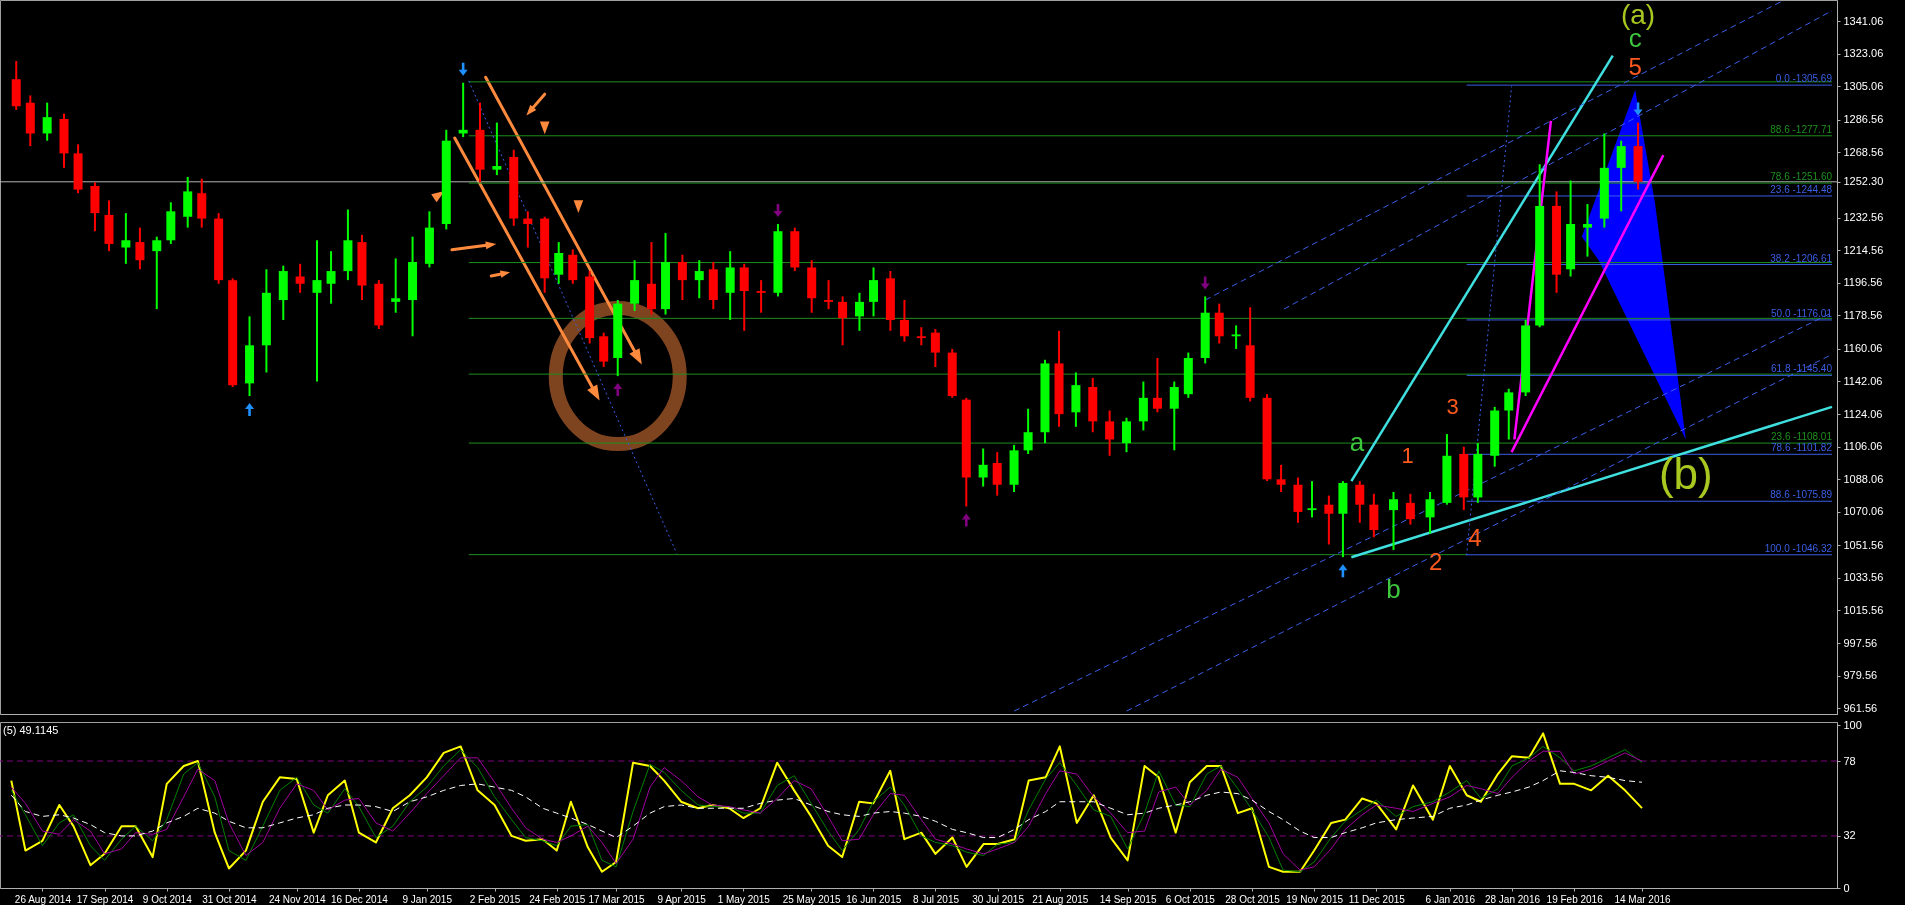 The width and height of the screenshot is (1905, 905). Describe the element at coordinates (1863, 609) in the screenshot. I see `y-tick-label: 1015.56` at that location.